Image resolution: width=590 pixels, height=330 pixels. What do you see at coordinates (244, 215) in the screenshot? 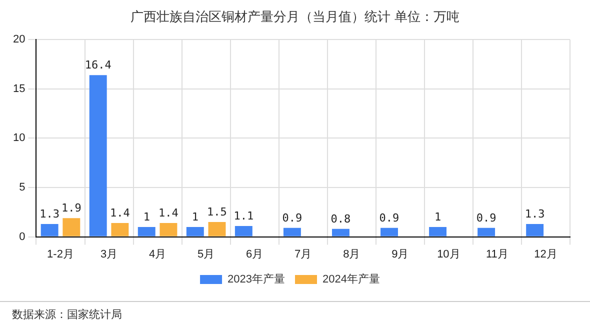
I see `data-label: 1.1` at bounding box center [244, 215].